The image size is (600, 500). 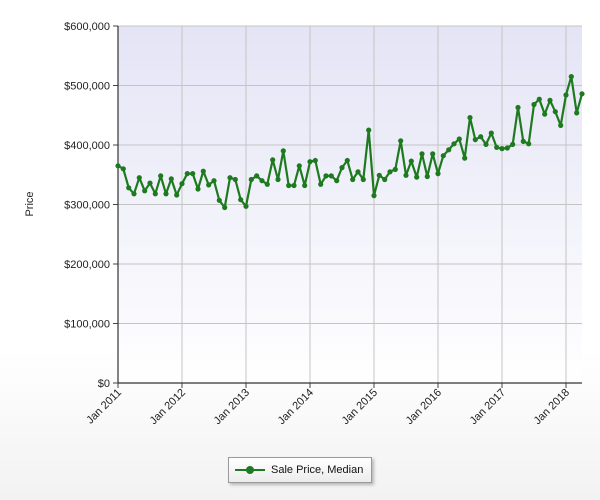 What do you see at coordinates (317, 470) in the screenshot?
I see `legend-label: Sale Price, Median` at bounding box center [317, 470].